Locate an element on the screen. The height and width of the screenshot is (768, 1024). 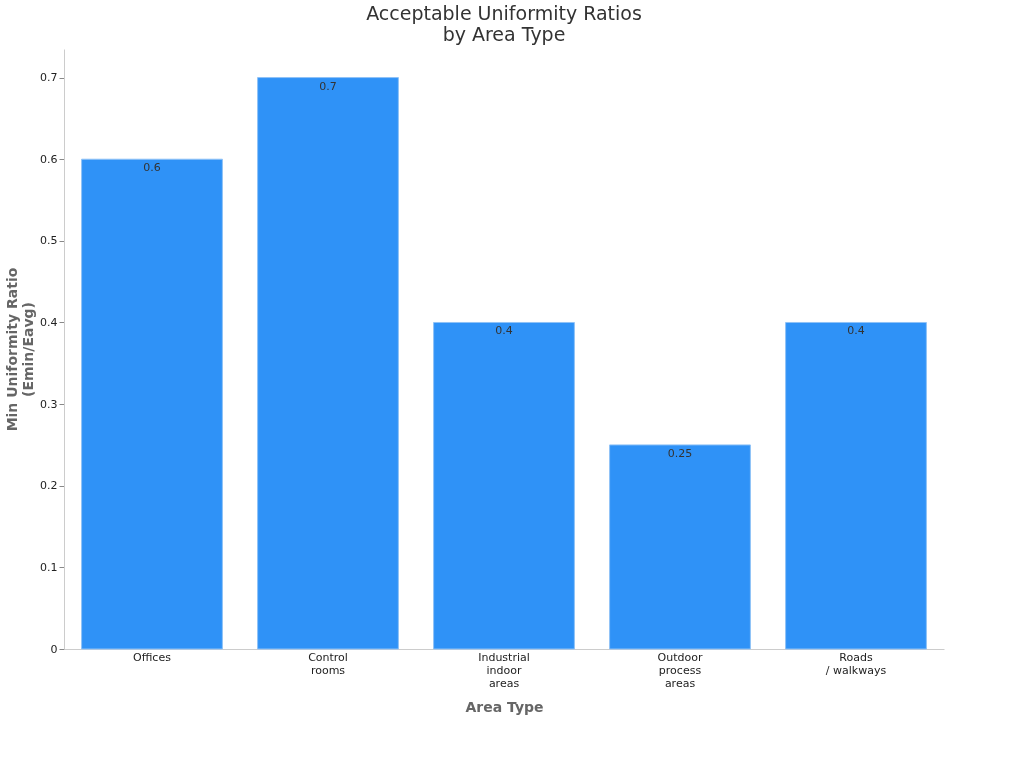
x-tick-label: Offices is located at coordinates (152, 657).